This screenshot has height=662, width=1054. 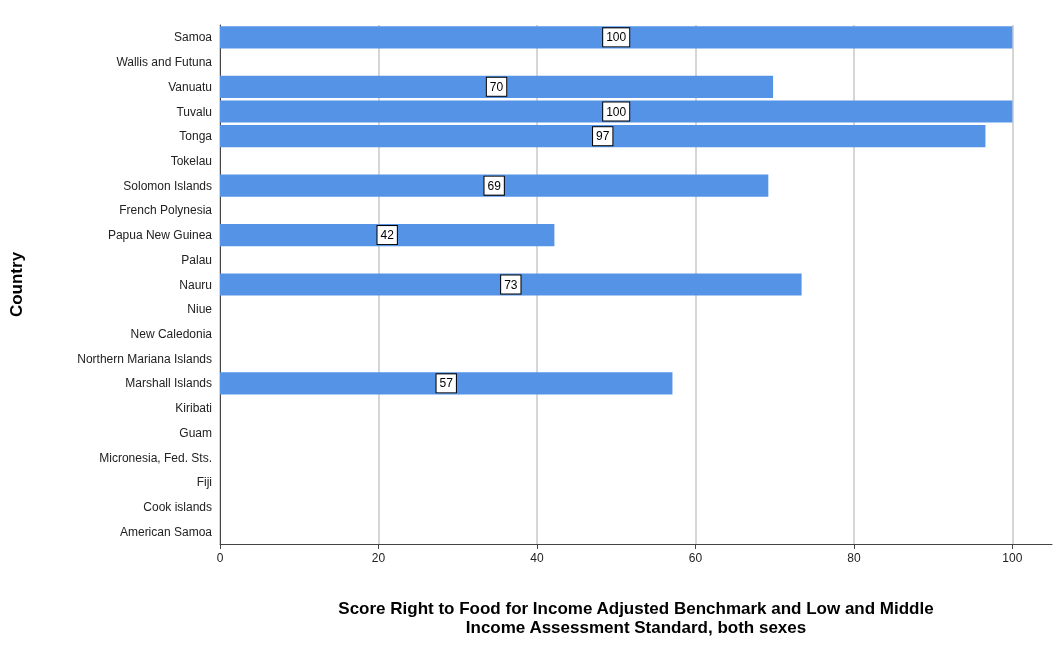 I want to click on y-tick-label: Papua New Guinea, so click(x=160, y=235).